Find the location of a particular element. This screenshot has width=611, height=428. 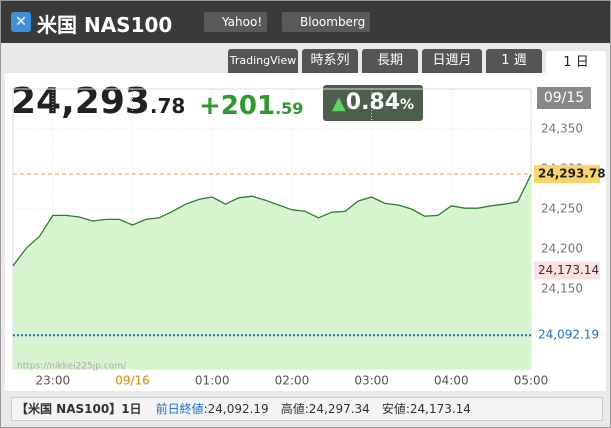

title: 米国 NAS100 is located at coordinates (105, 25).